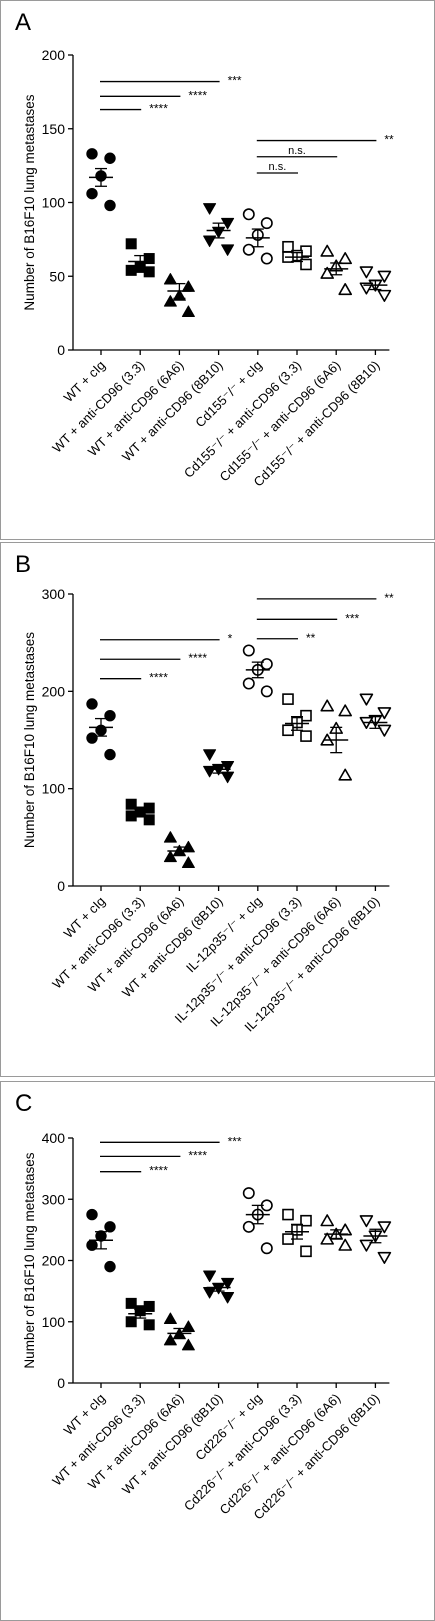 Image resolution: width=435 pixels, height=1621 pixels. I want to click on panel-label: C, so click(24, 1103).